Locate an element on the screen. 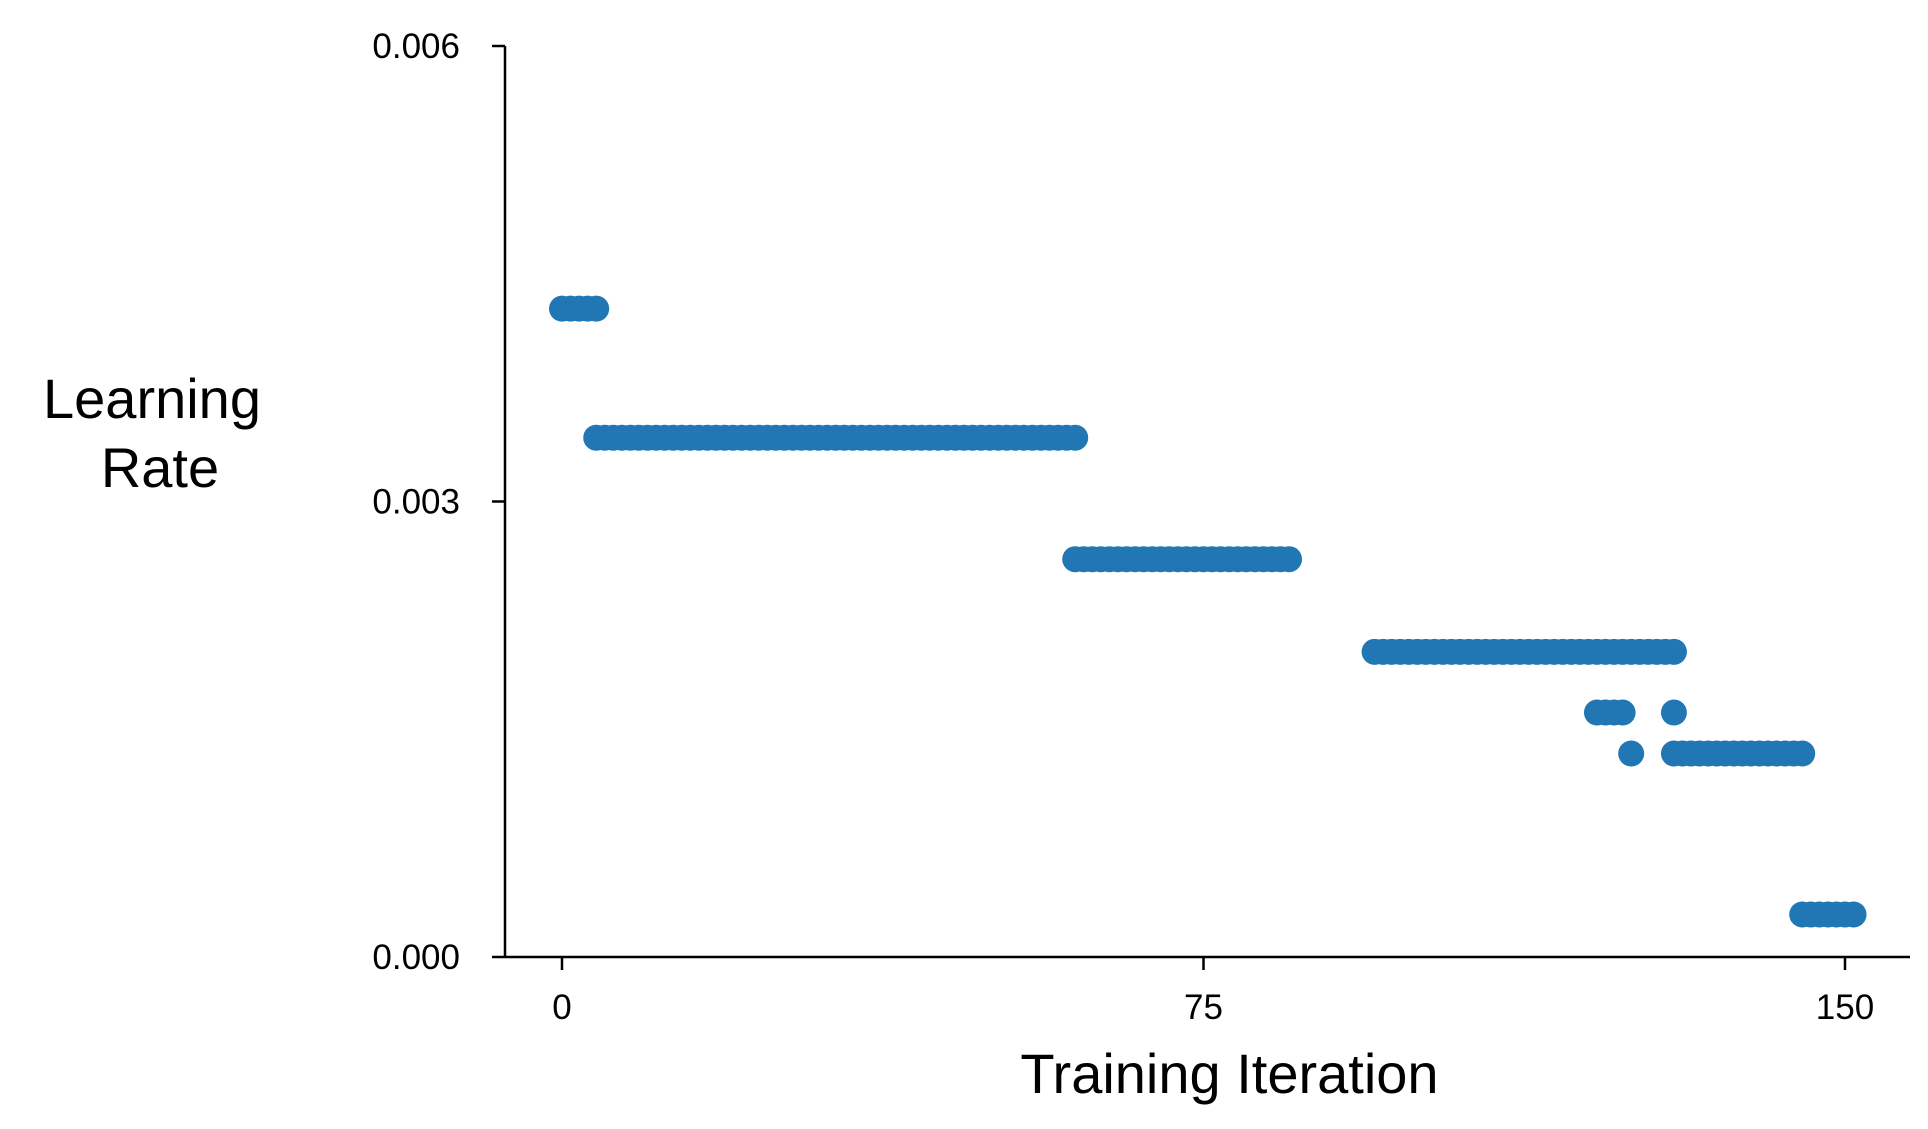 The width and height of the screenshot is (1928, 1129). y-axis-ticks: 0.000 0.003 0.006 is located at coordinates (438, 502).